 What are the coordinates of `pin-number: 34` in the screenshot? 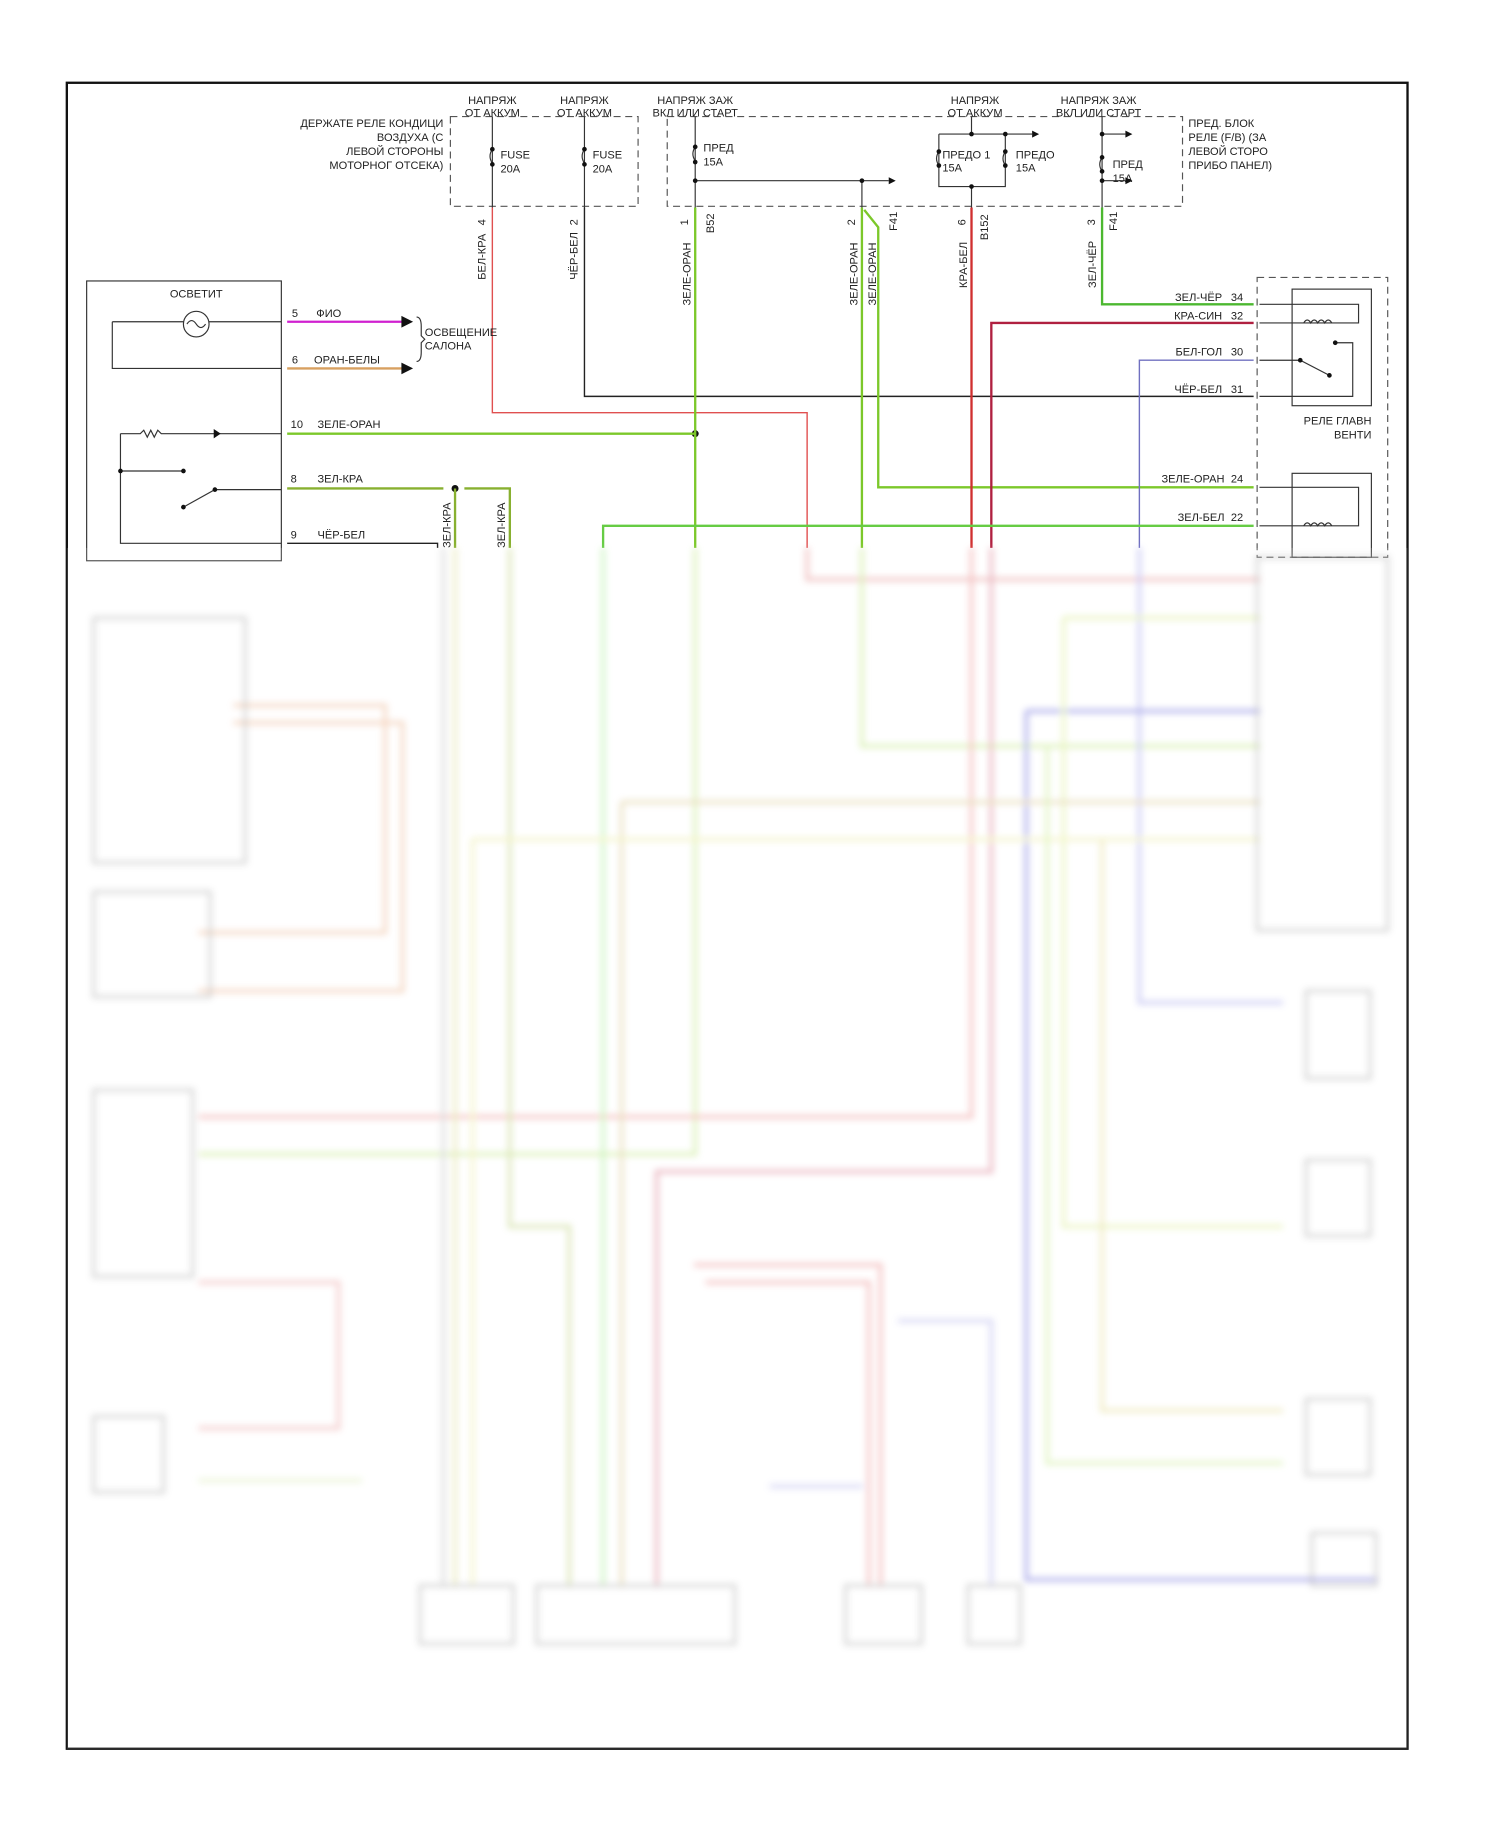 It's located at (1237, 298).